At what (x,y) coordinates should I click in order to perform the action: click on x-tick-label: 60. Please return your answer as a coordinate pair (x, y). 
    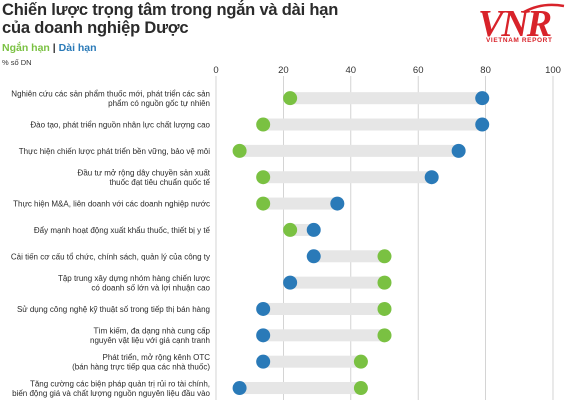
    Looking at the image, I should click on (418, 70).